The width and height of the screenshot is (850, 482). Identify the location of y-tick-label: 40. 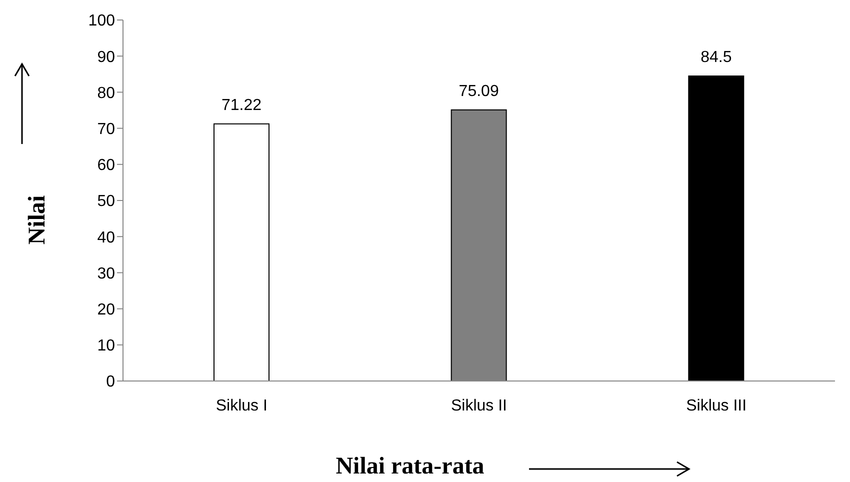
(106, 237).